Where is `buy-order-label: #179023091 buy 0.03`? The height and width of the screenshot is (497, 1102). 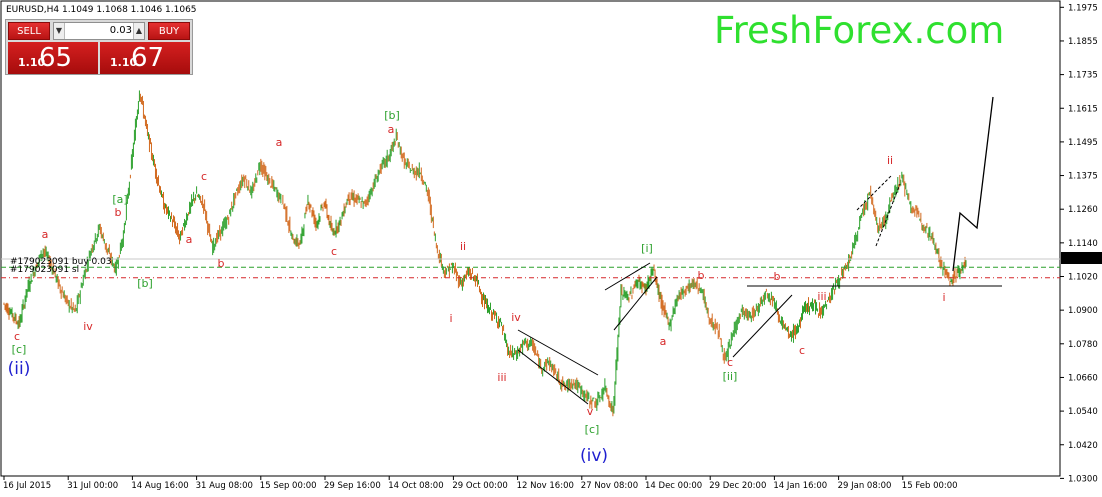 buy-order-label: #179023091 buy 0.03 is located at coordinates (61, 262).